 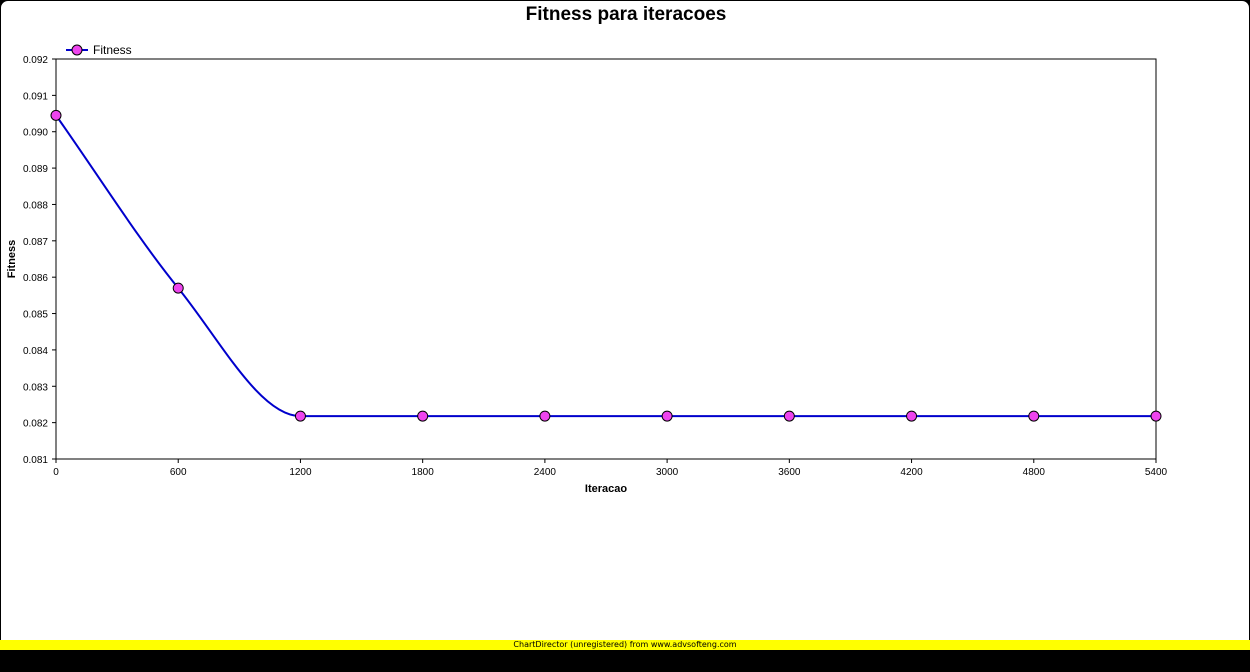 What do you see at coordinates (789, 472) in the screenshot?
I see `x-tick-label: 3600` at bounding box center [789, 472].